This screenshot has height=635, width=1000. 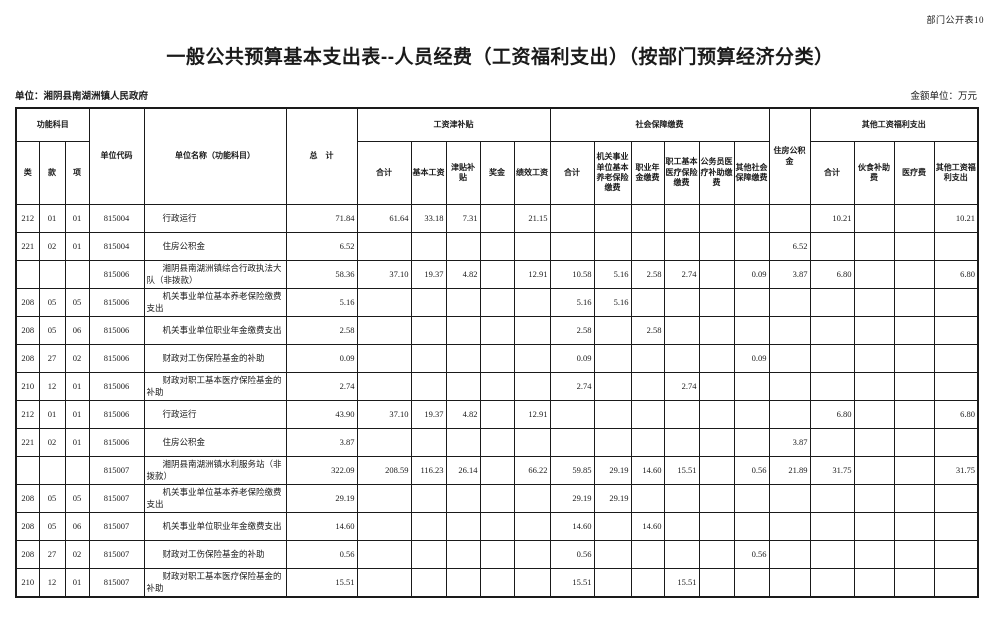 I want to click on value-cell: 2.74, so click(x=321, y=386).